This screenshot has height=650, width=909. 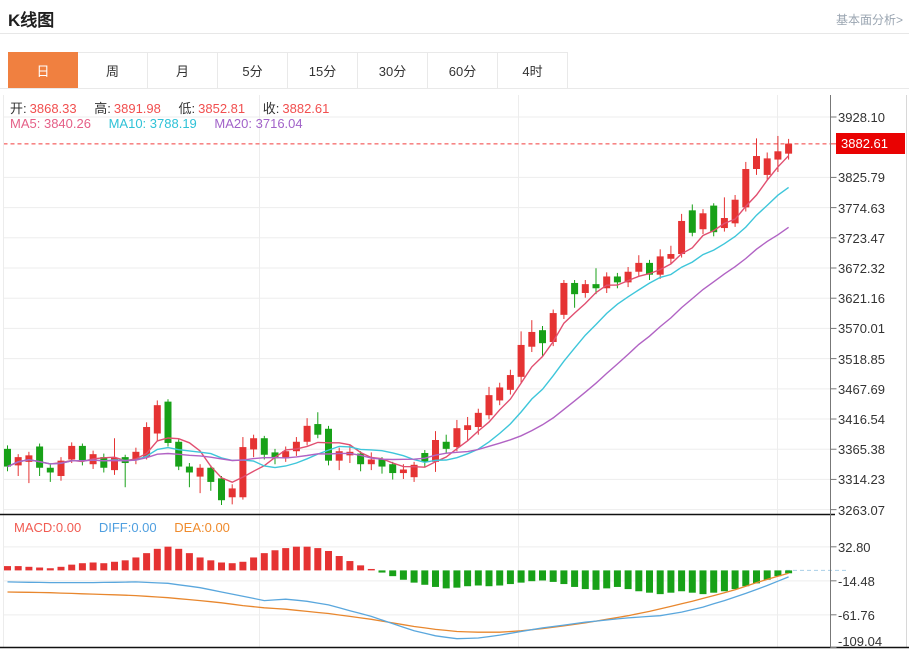 I want to click on tab-30分: 30分, so click(x=393, y=70).